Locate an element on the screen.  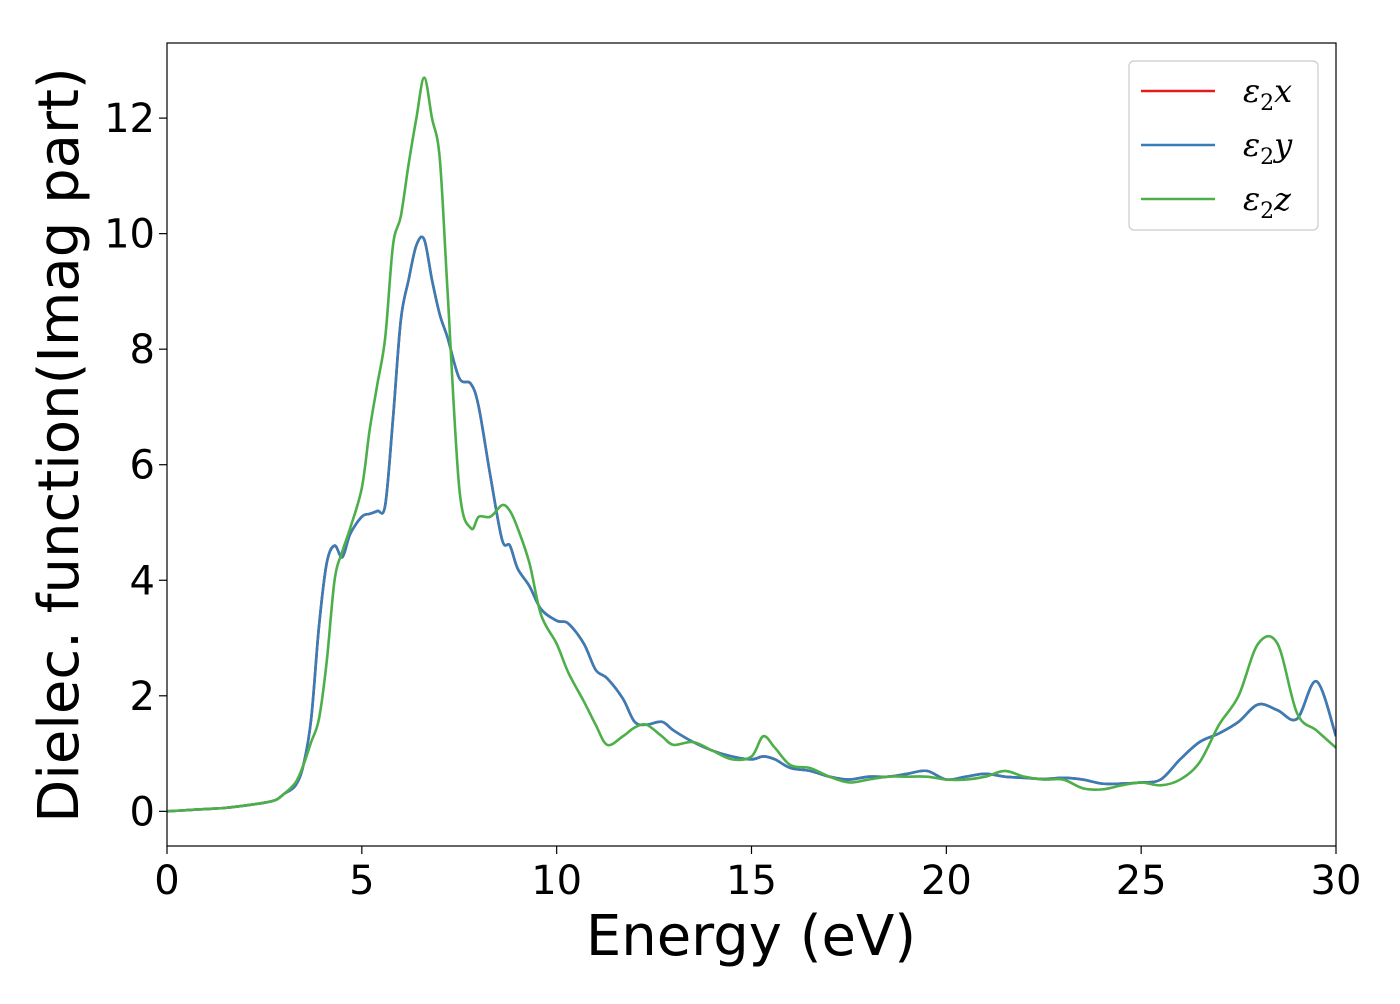
y-axis-label: Dielec. function(Imag part) is located at coordinates (59, 445).